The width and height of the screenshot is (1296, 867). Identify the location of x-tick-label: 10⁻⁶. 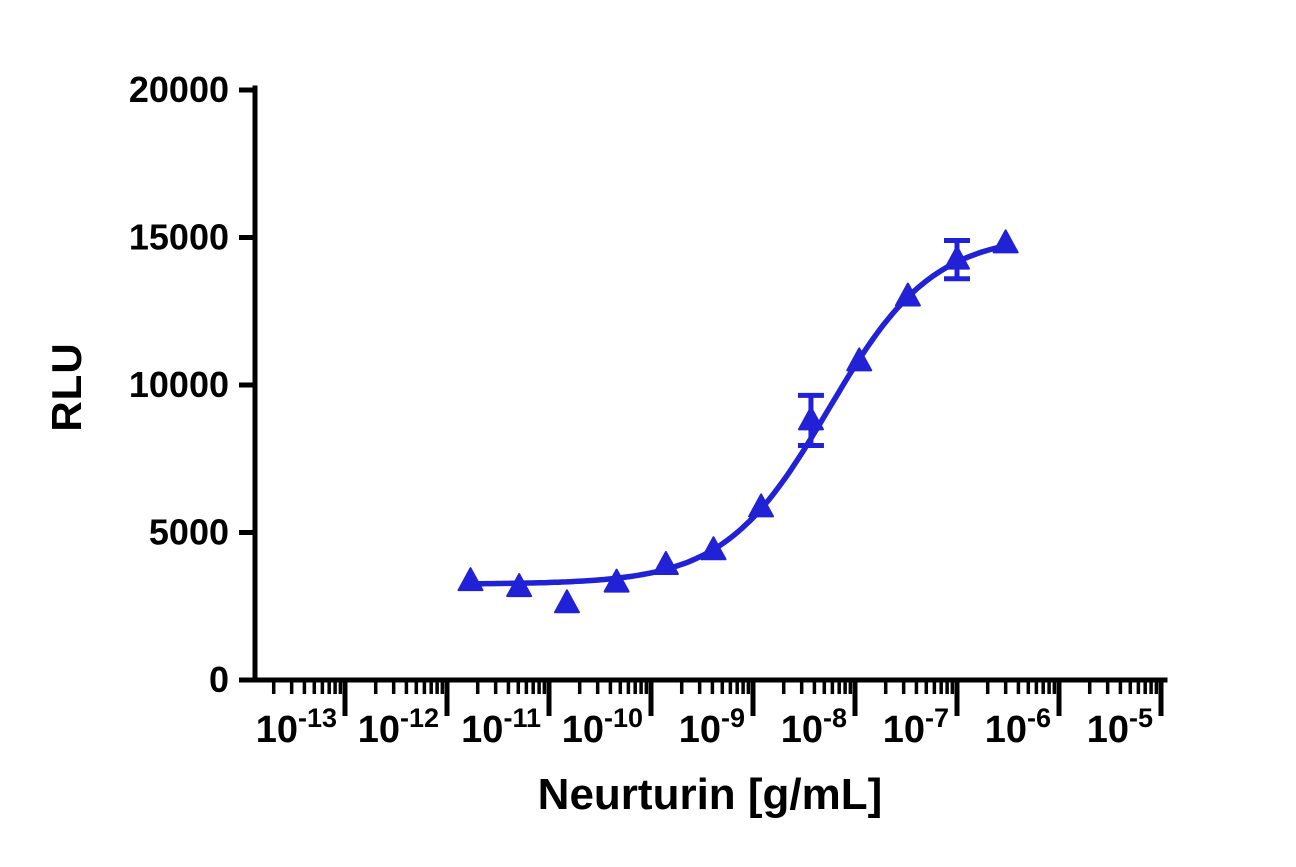
(1018, 727).